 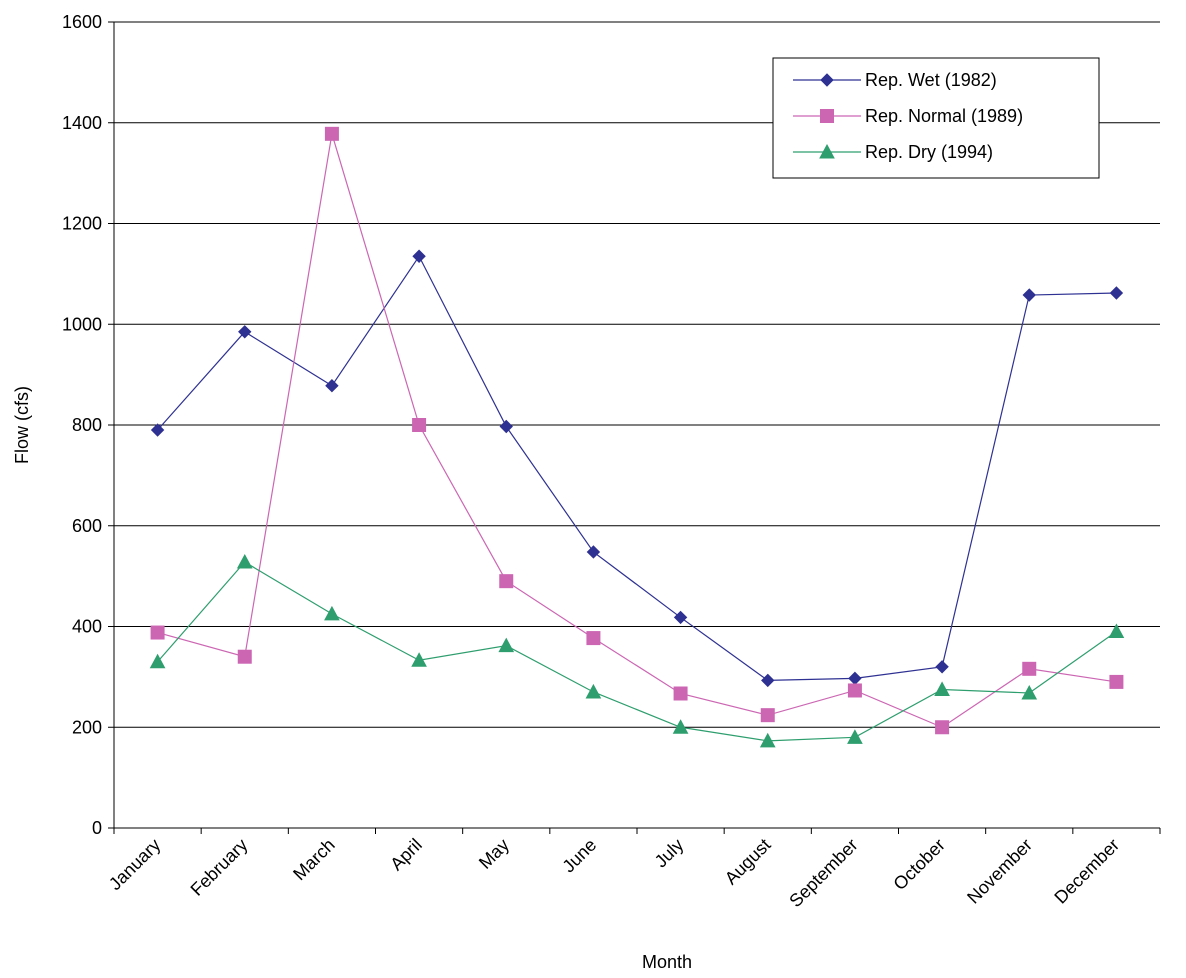 I want to click on y-tick-label: 200, so click(x=87, y=727).